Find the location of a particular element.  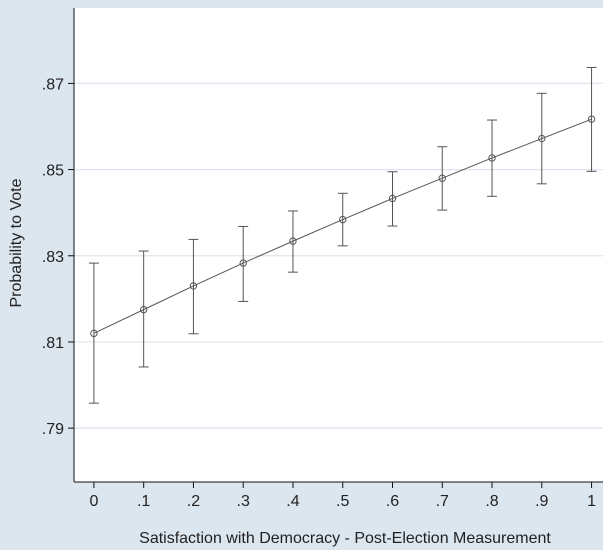

x-tick-label: .1 is located at coordinates (143, 501).